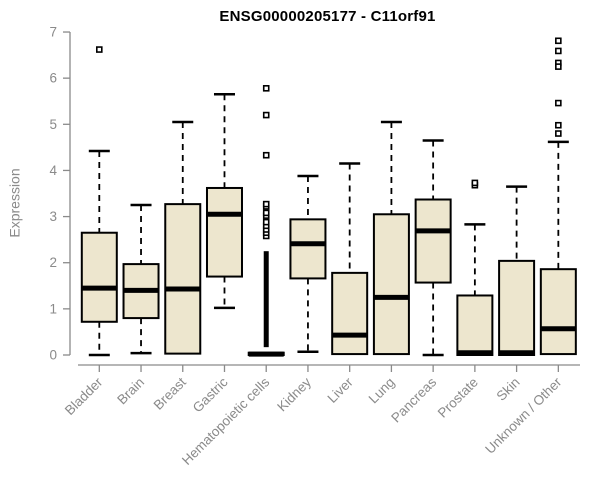 This screenshot has height=500, width=600. I want to click on box-pancreas, so click(433, 248).